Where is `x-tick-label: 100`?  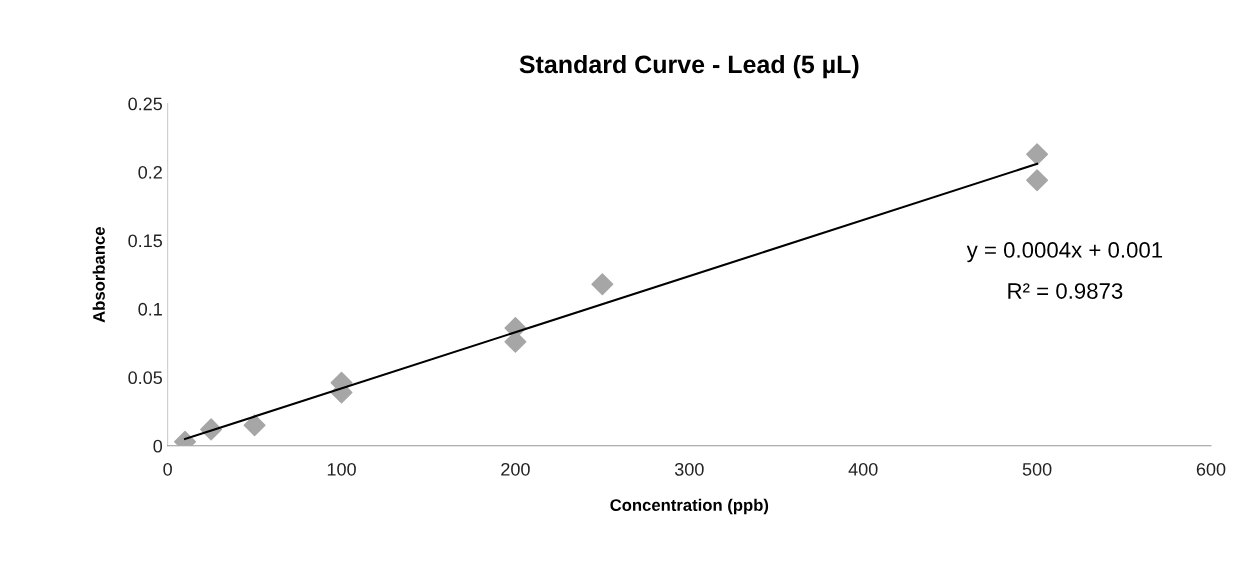
x-tick-label: 100 is located at coordinates (341, 469).